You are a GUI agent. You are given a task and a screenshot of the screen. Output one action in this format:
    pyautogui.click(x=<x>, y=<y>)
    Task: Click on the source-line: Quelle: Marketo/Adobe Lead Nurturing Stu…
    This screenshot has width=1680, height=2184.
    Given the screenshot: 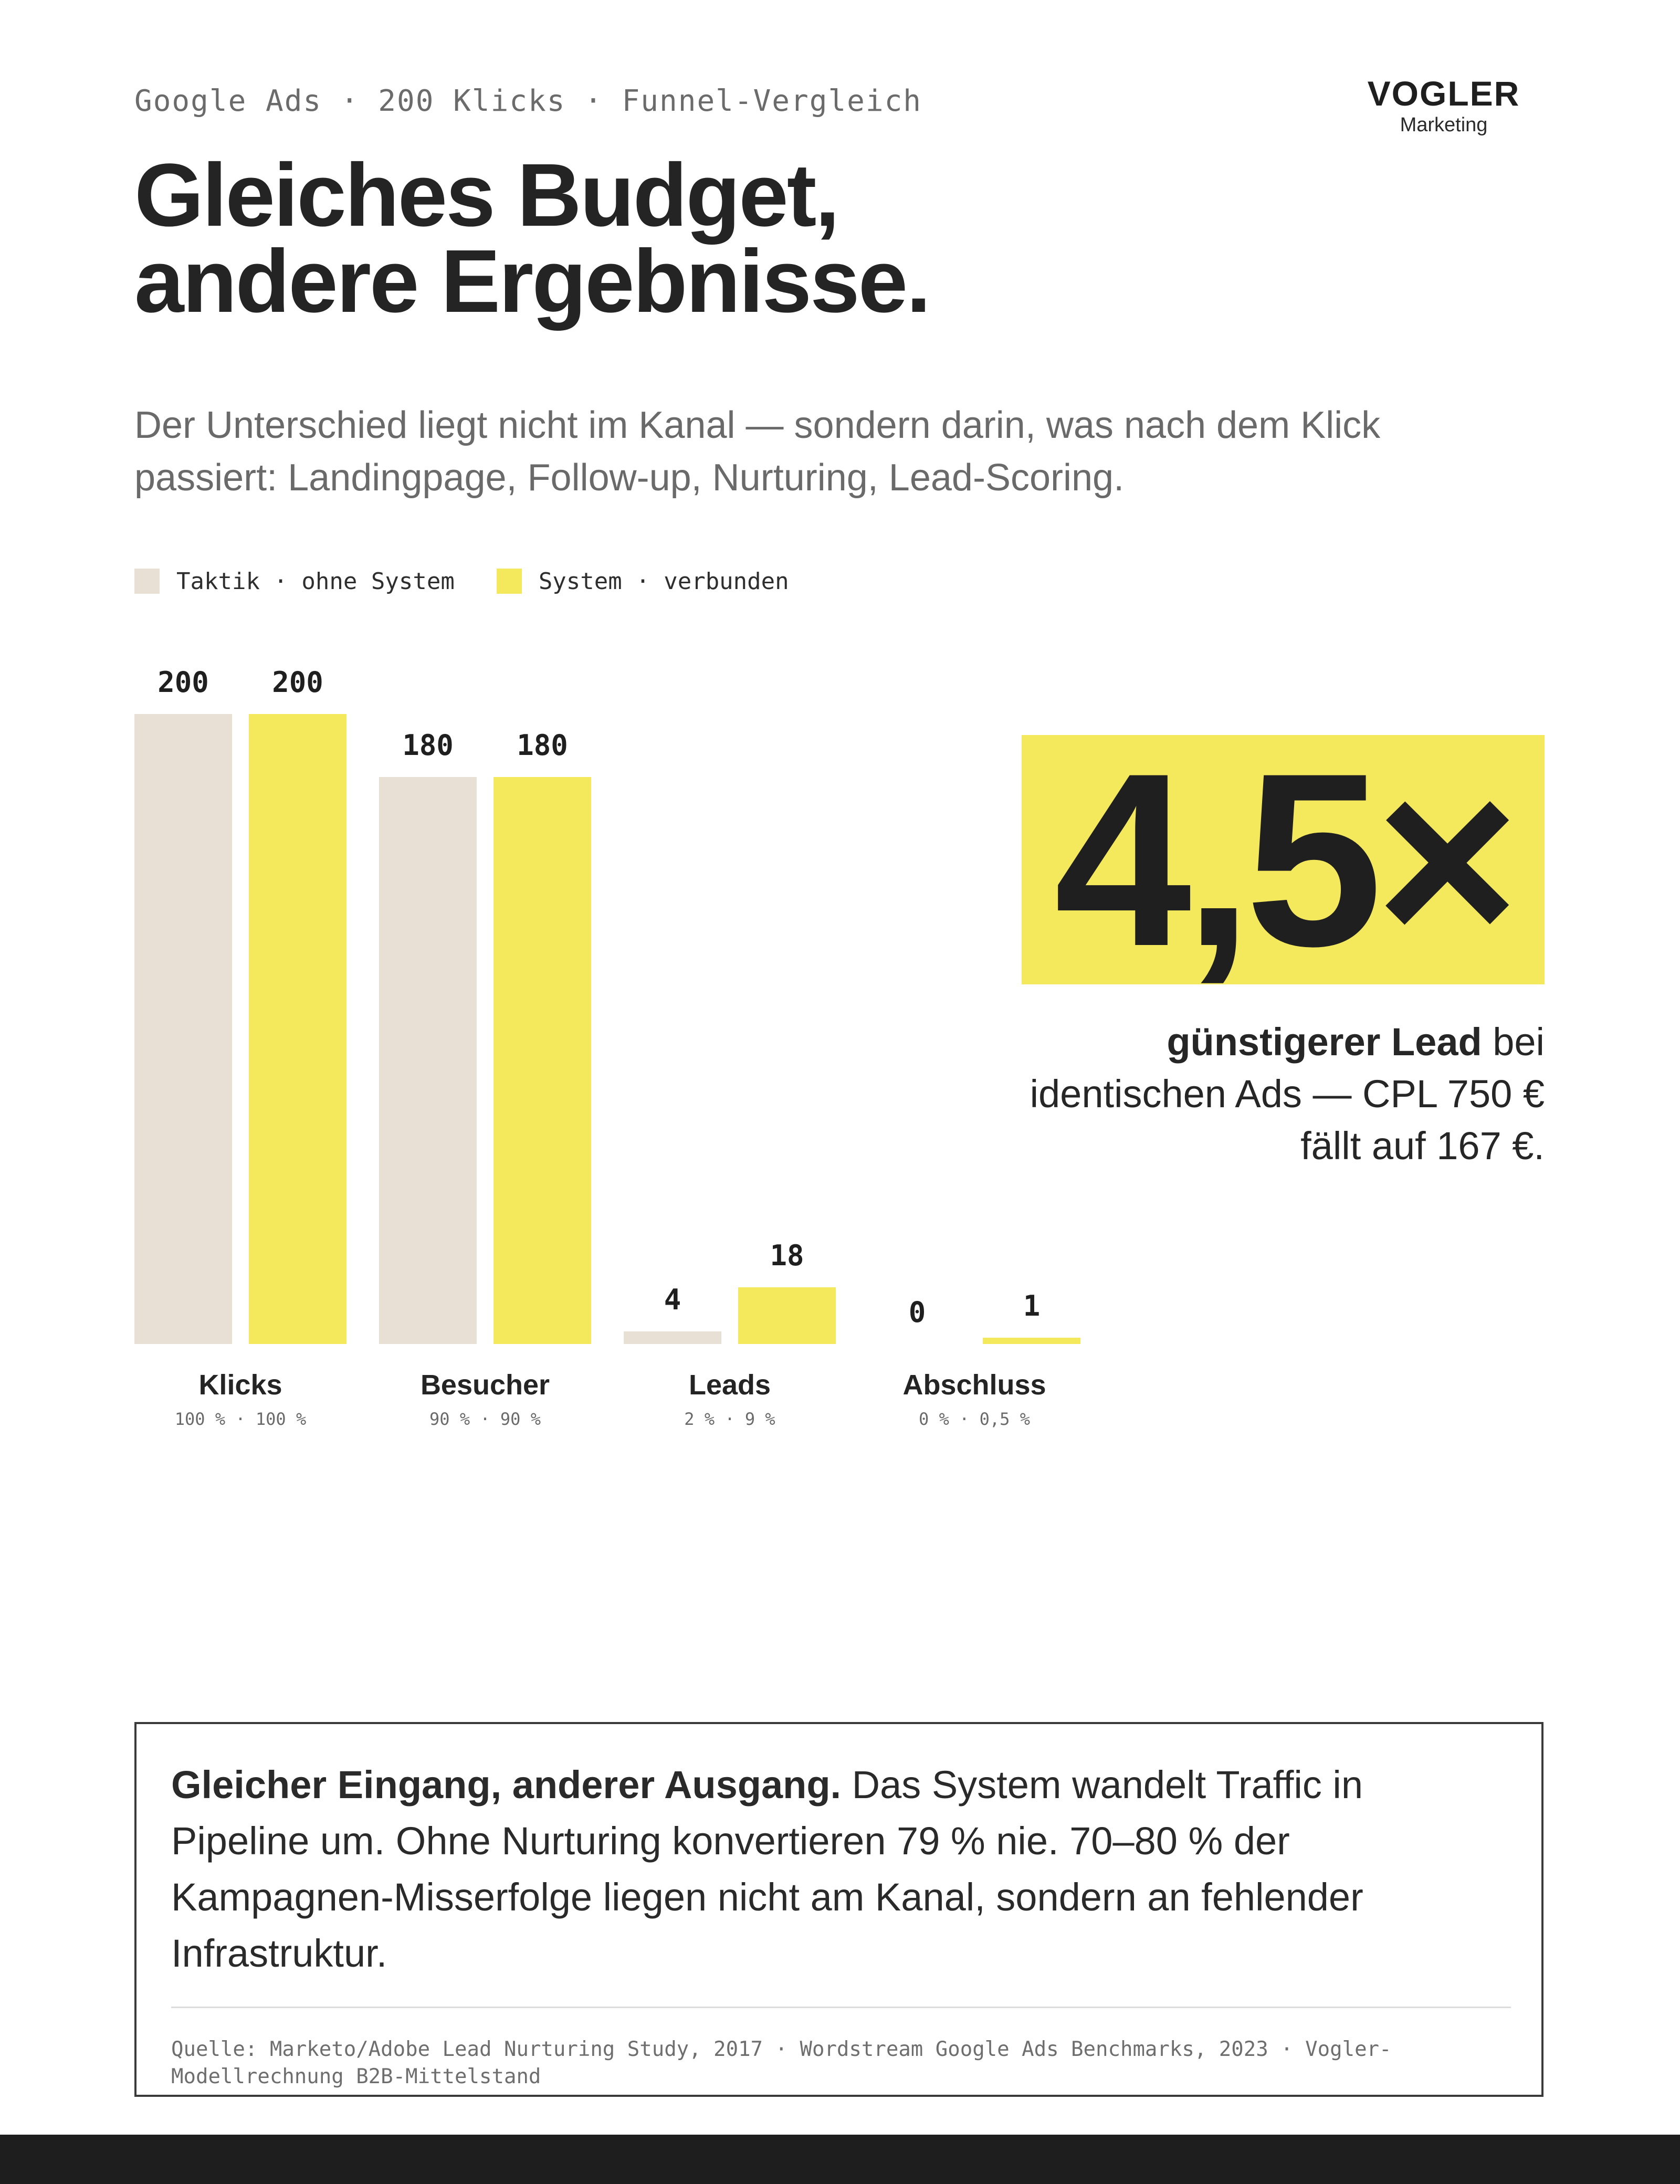 What is the action you would take?
    pyautogui.click(x=781, y=2049)
    